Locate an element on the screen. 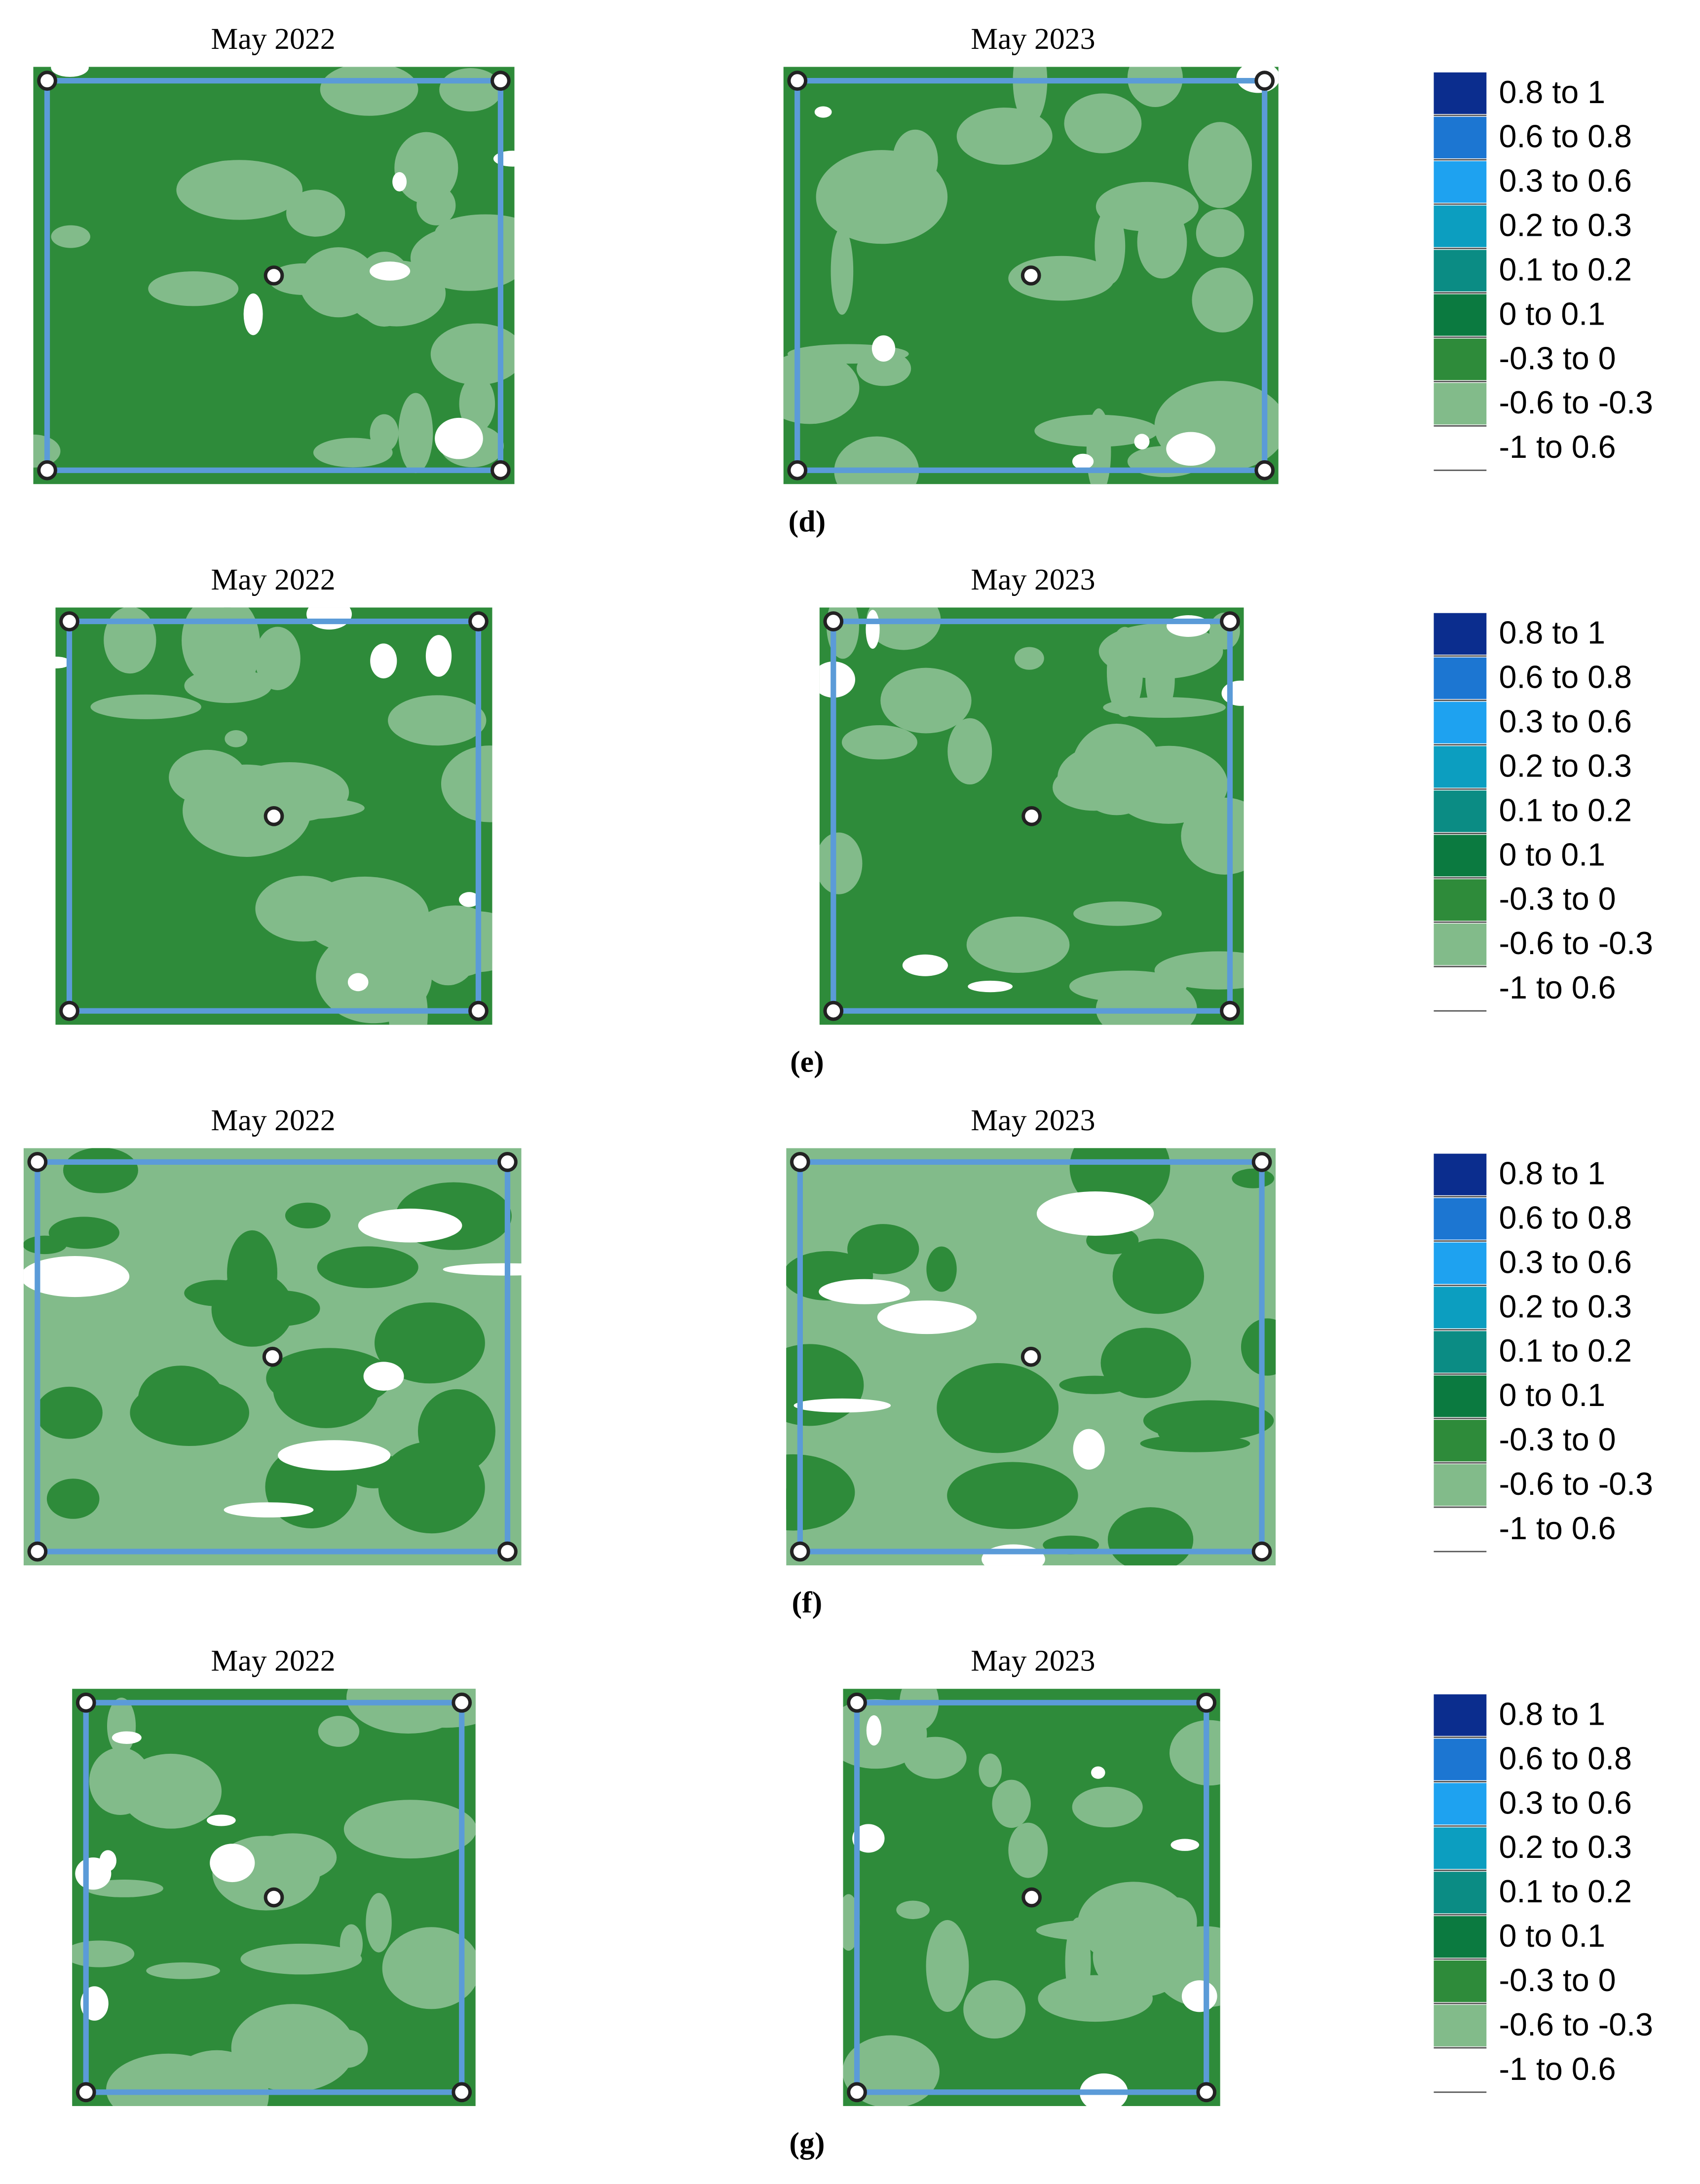  legend-label: -0.3 to 0 is located at coordinates (1557, 1980).